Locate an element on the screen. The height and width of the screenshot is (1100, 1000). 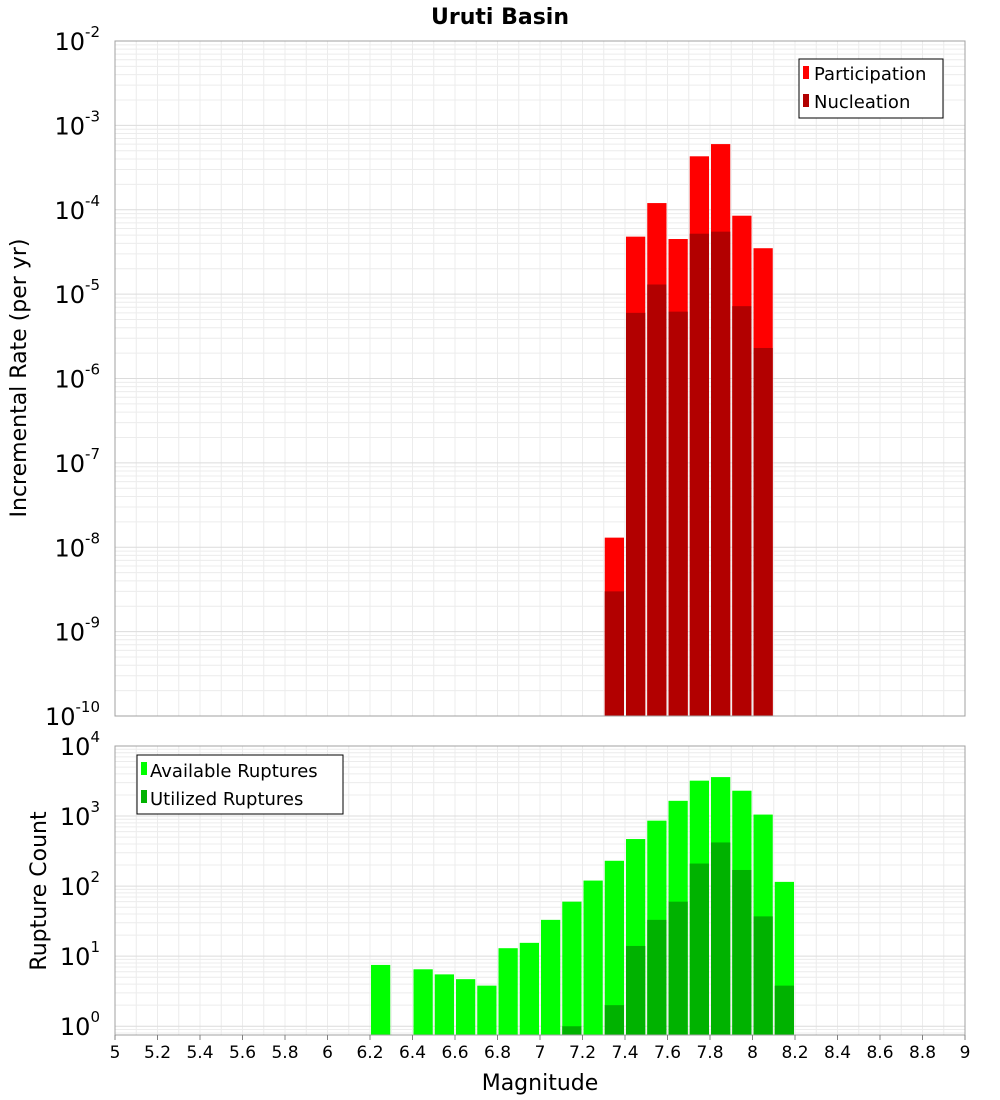
y-tick-label: 10⁻⁸ is located at coordinates (77, 545).